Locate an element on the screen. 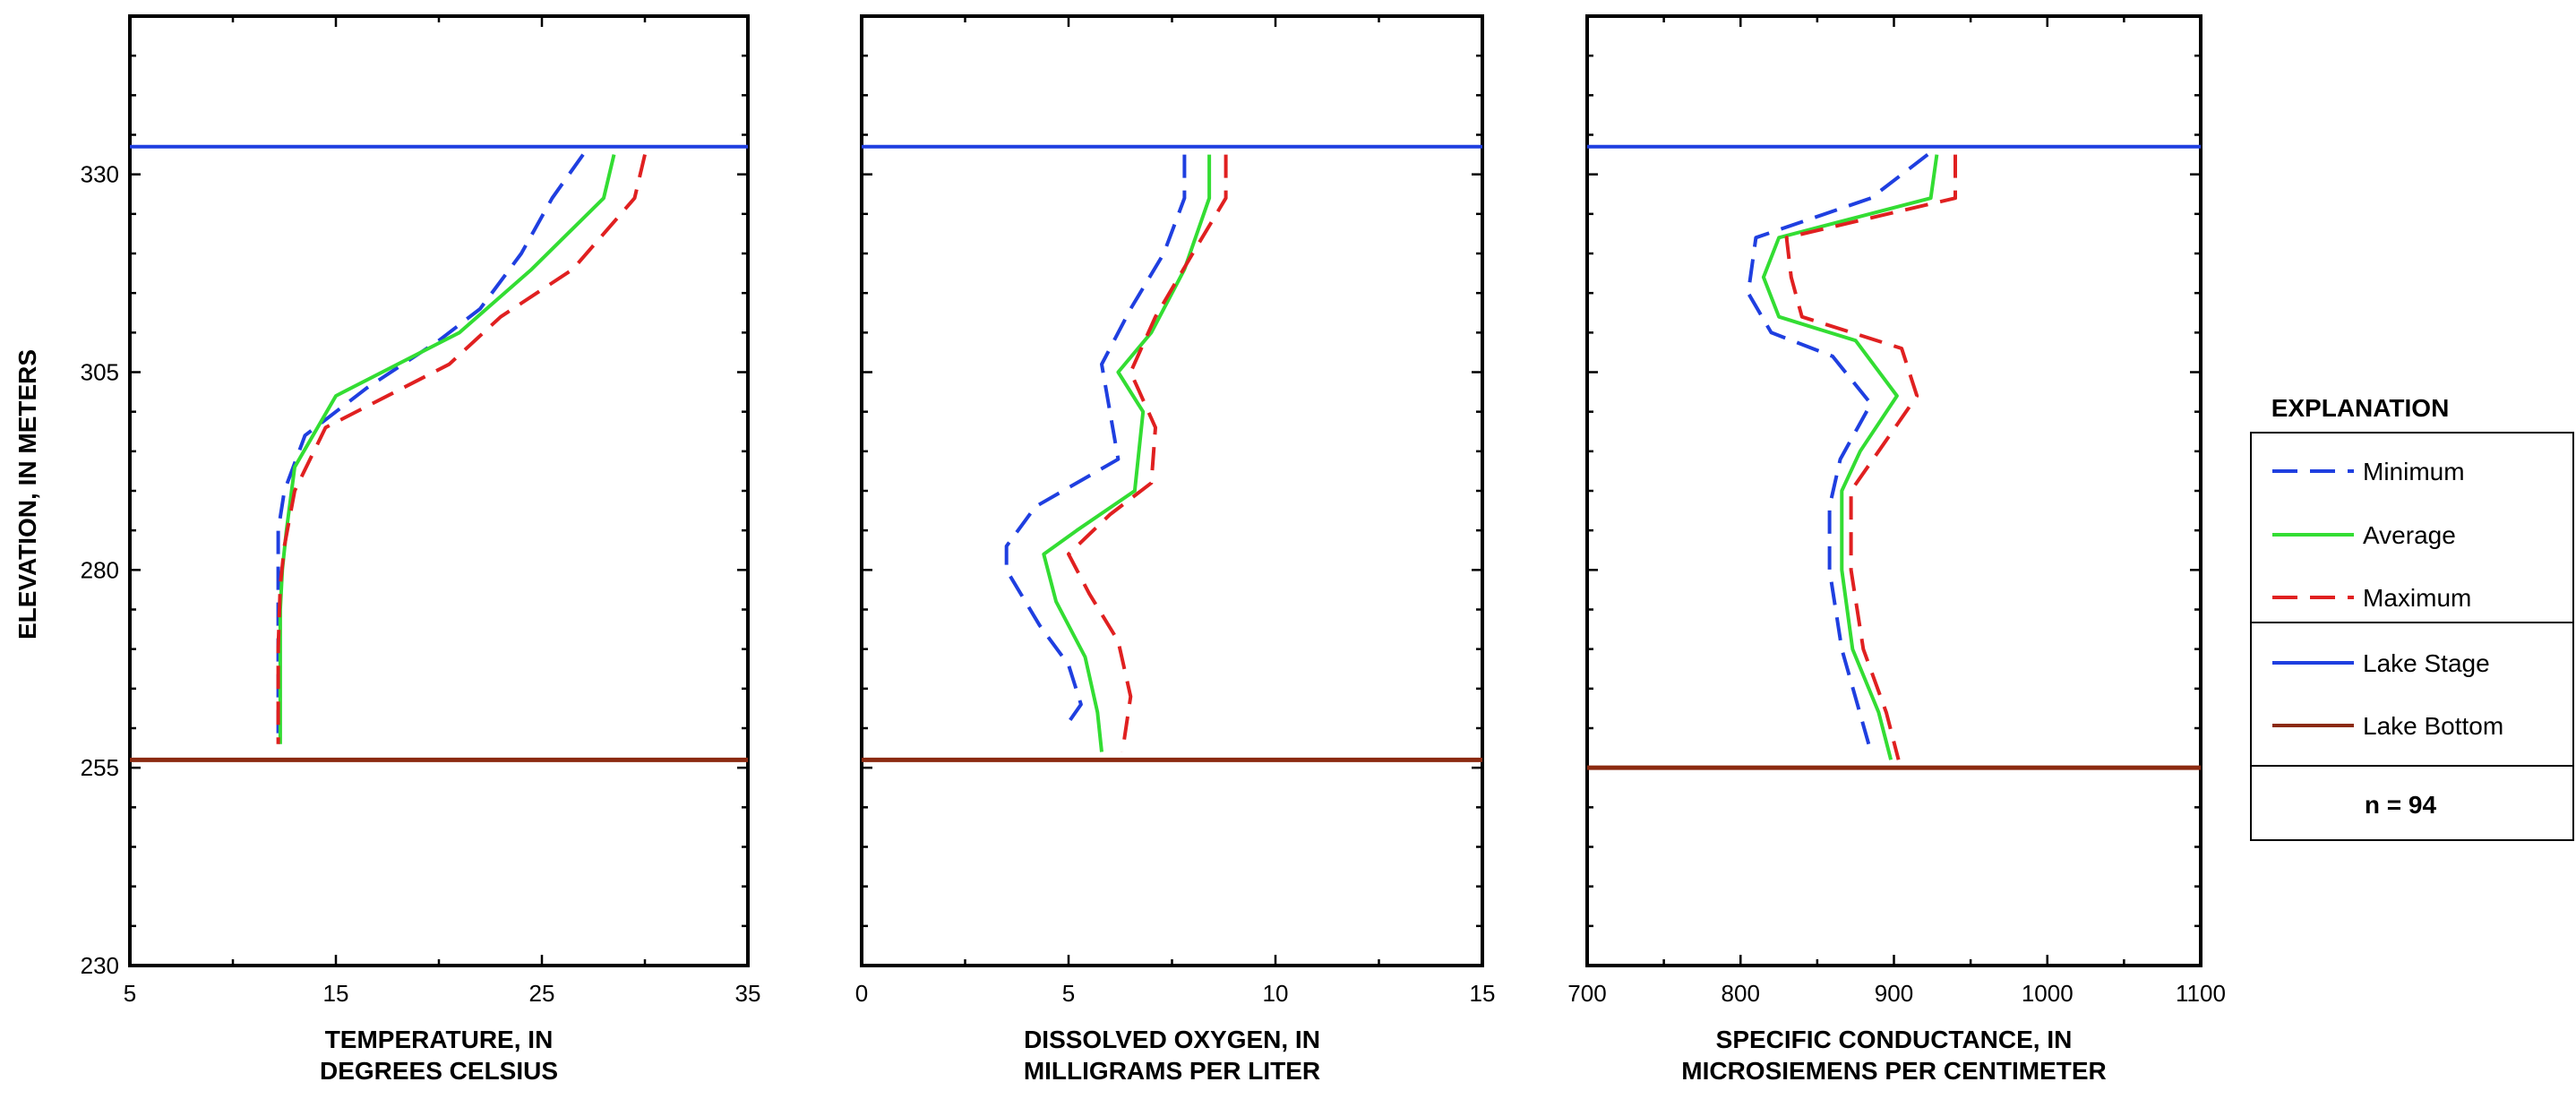 The image size is (2576, 1099). x-axis-label-line-2: MICROSIEMENS PER CENTIMETER is located at coordinates (1893, 1071).